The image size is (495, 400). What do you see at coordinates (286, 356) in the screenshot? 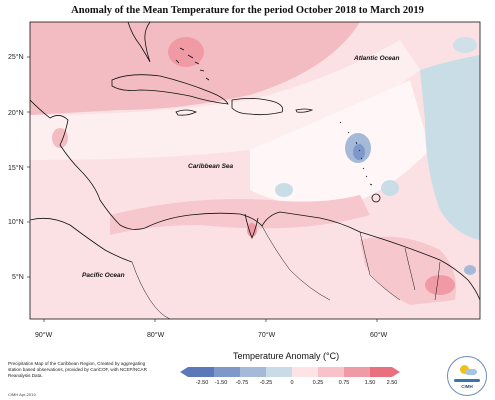
I see `legend-title: Temperature Anomaly (°C)` at bounding box center [286, 356].